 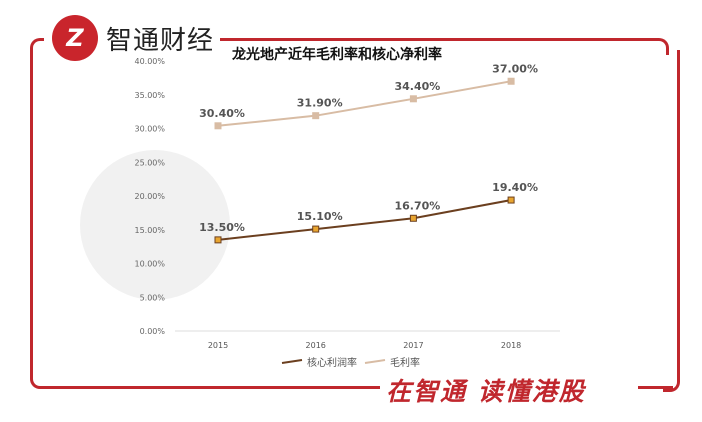 What do you see at coordinates (222, 113) in the screenshot?
I see `data-label: 30.40%` at bounding box center [222, 113].